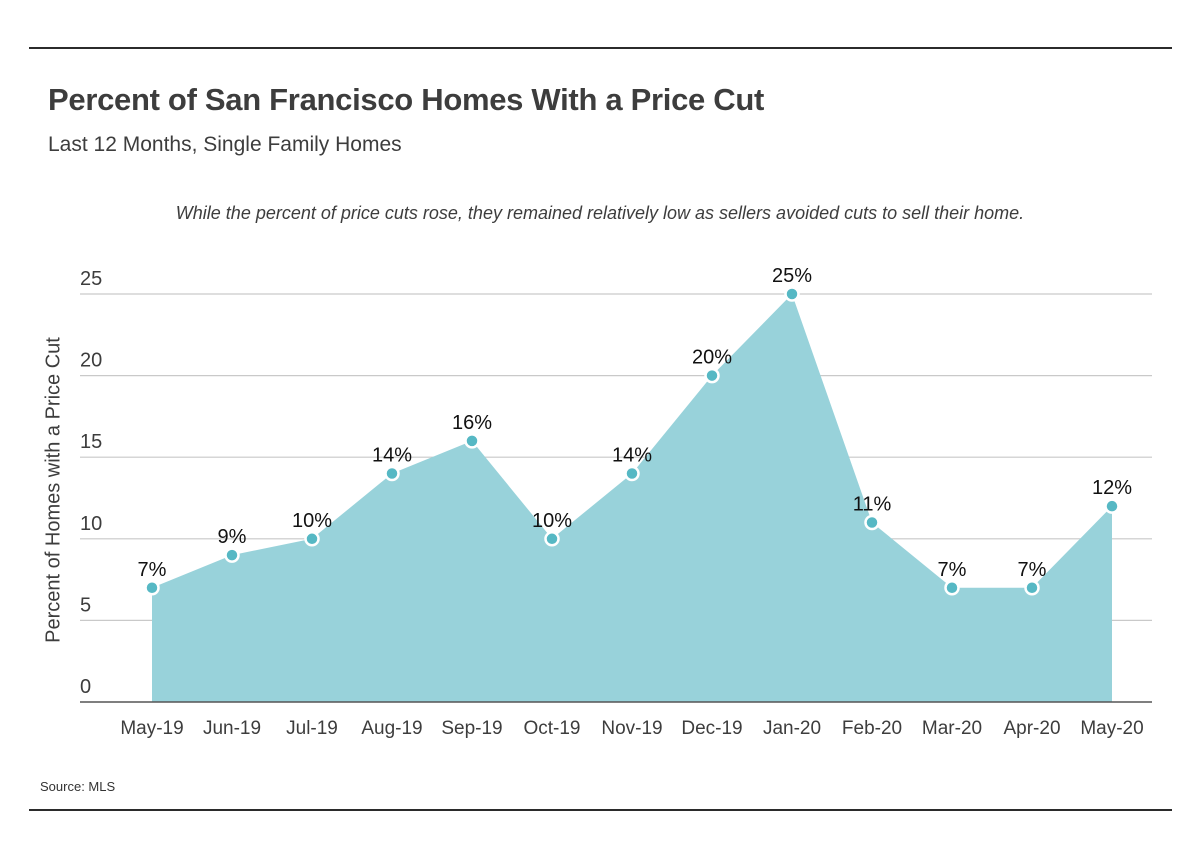 This screenshot has width=1200, height=863. What do you see at coordinates (872, 728) in the screenshot?
I see `x-tick-label: Feb-20` at bounding box center [872, 728].